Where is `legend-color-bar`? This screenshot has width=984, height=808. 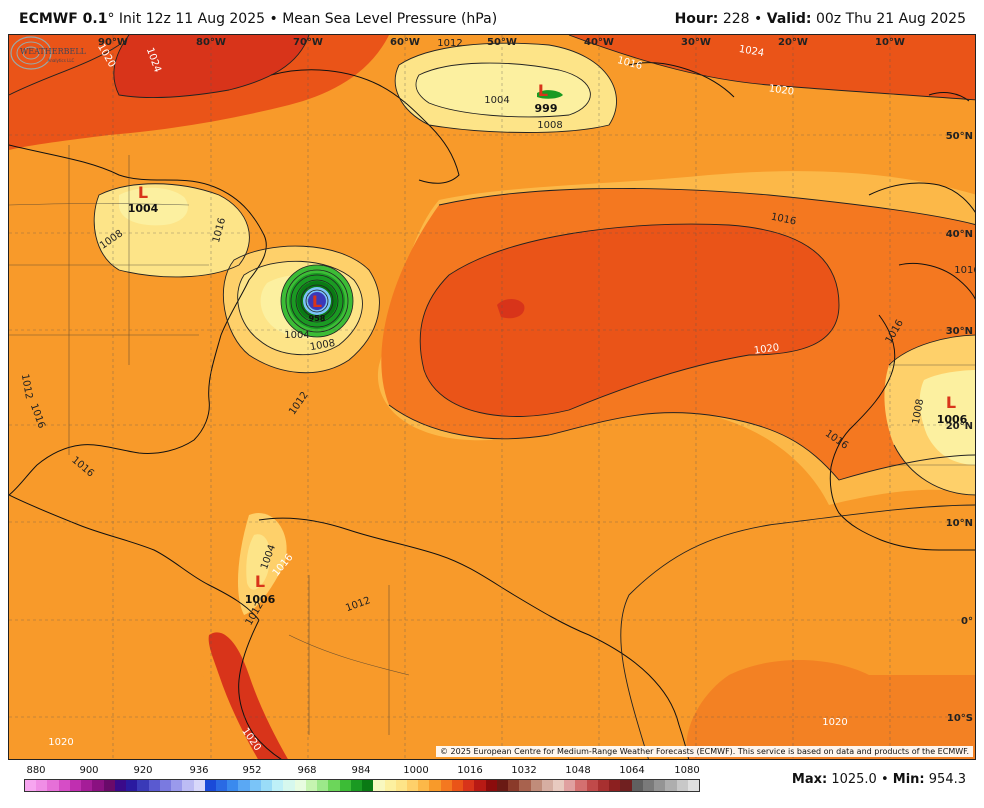 legend-color-bar is located at coordinates (362, 785).